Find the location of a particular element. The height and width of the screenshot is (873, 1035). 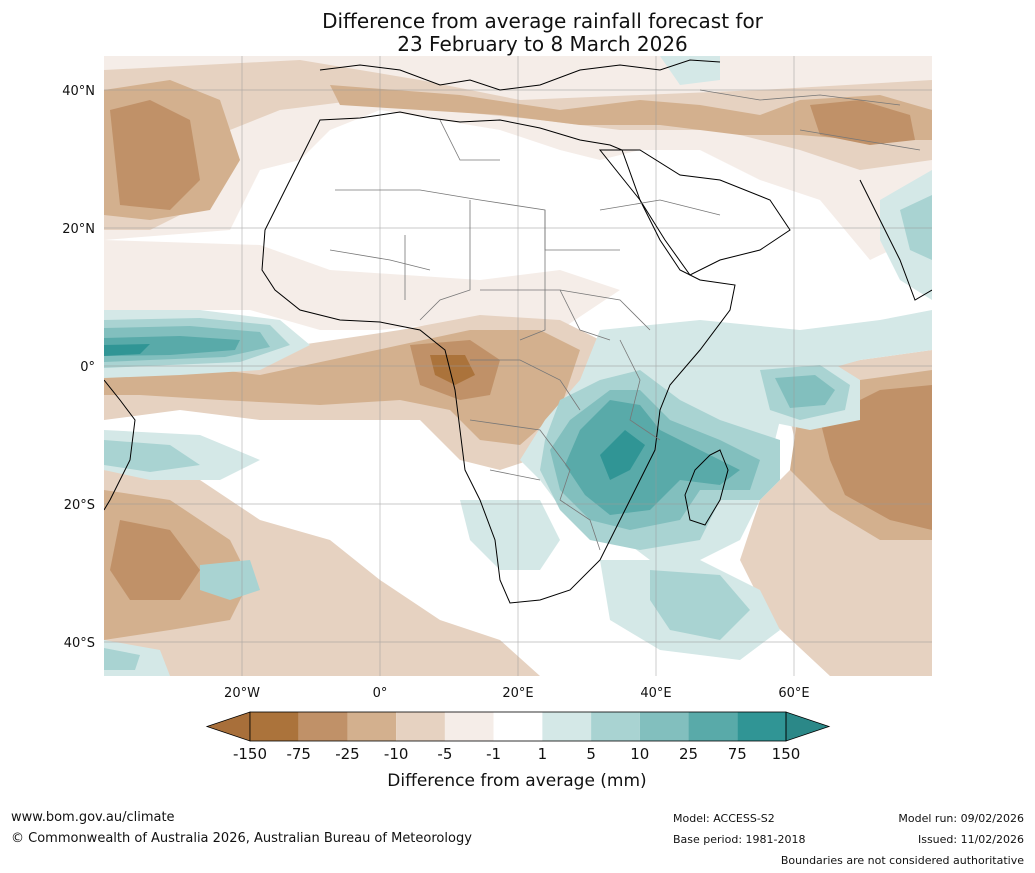

colorbar-tick-label: -150 is located at coordinates (250, 754).